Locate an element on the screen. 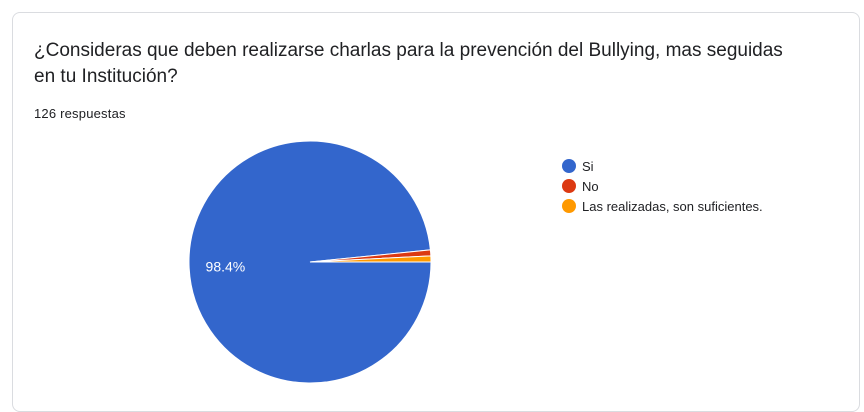 The width and height of the screenshot is (864, 412). legend-label: No is located at coordinates (590, 186).